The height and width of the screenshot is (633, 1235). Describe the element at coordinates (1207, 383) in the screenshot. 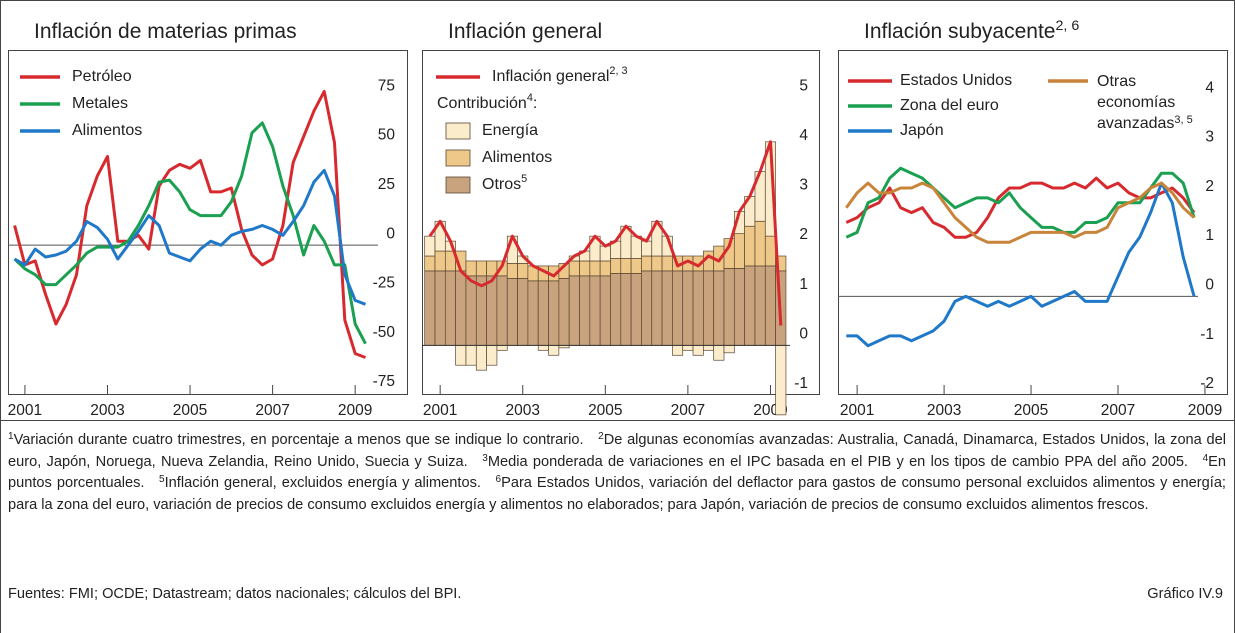

I see `y-tick-label: -2` at that location.